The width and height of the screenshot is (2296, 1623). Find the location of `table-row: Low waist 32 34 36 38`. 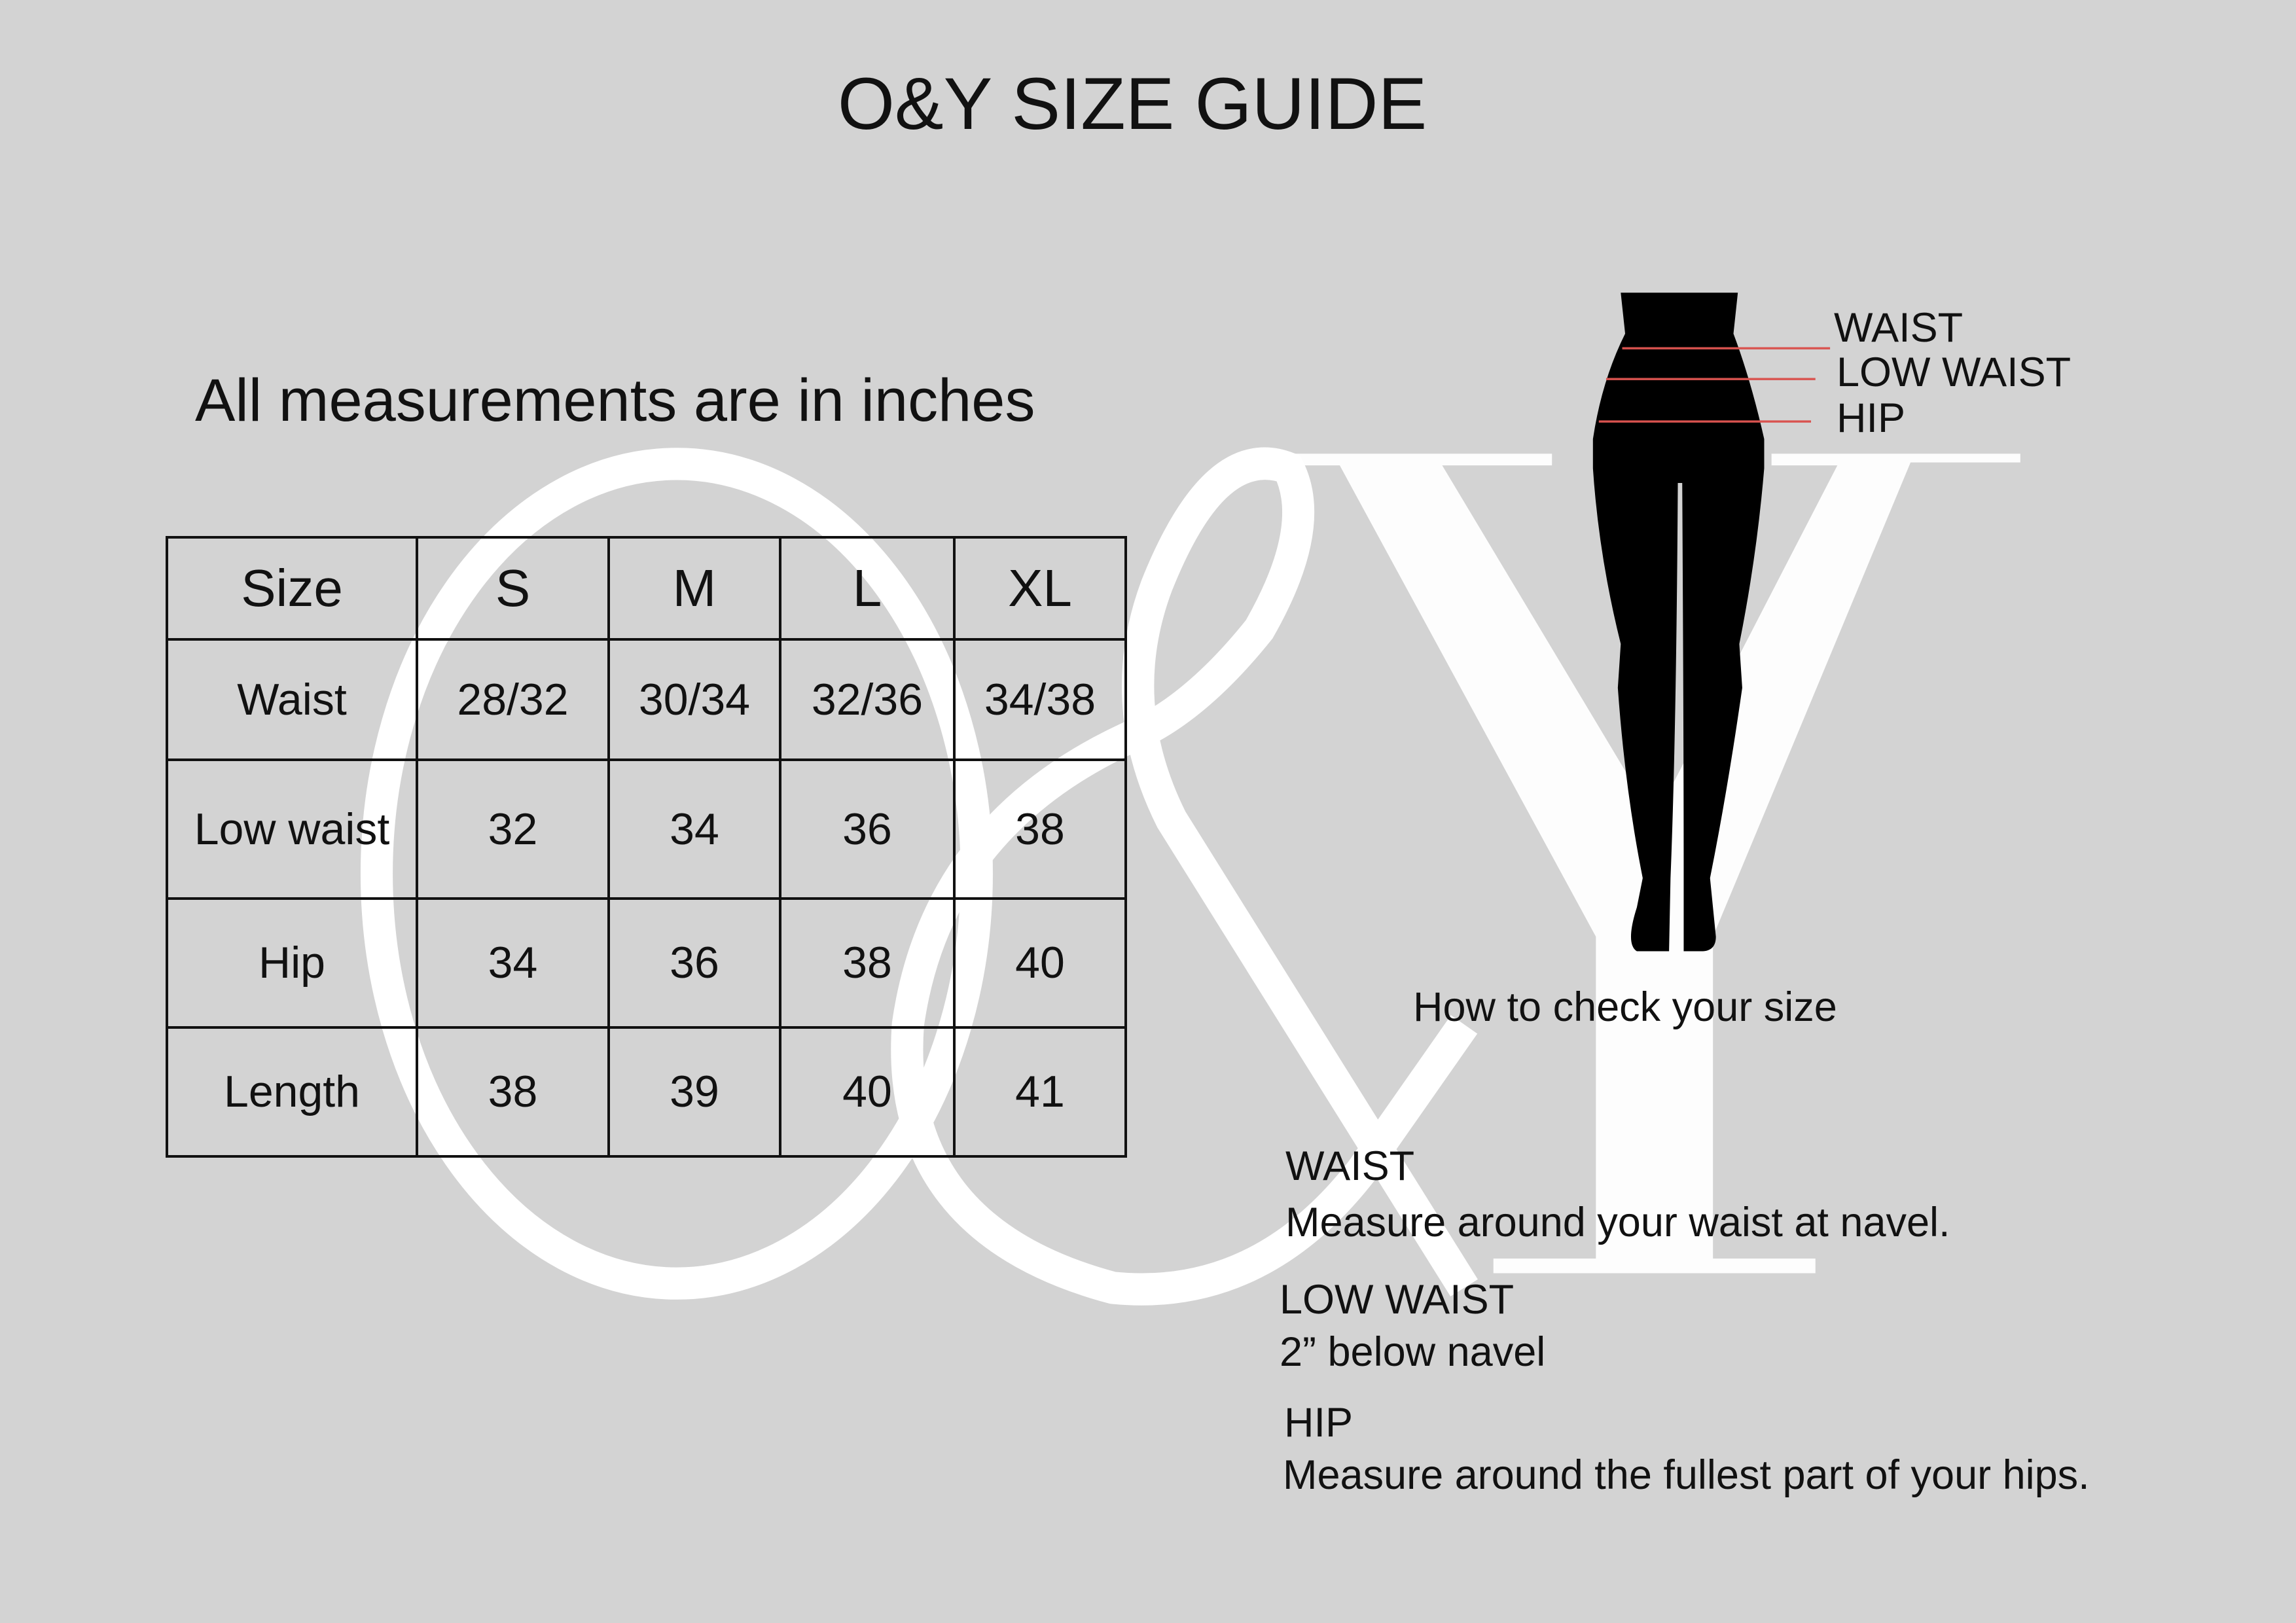

table-row: Low waist 32 34 36 38 is located at coordinates (646, 829).